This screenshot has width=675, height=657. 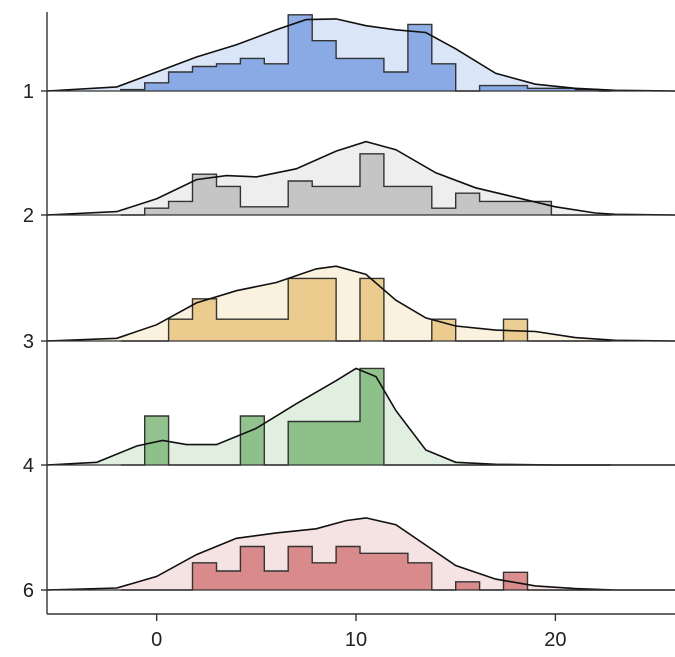 I want to click on x-tick-label-20: 20, so click(x=555, y=640).